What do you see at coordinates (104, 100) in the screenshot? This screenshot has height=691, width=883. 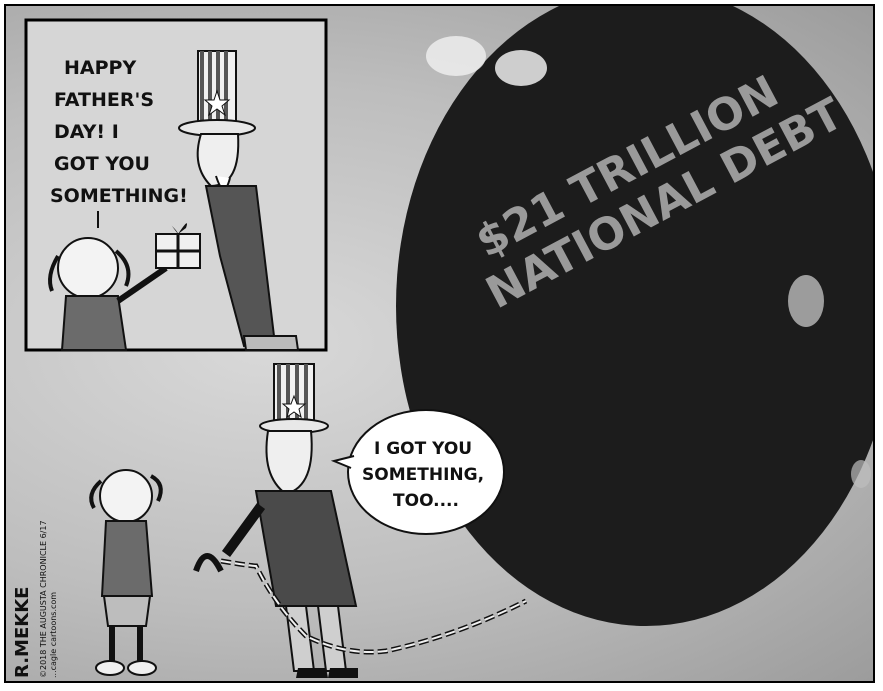 I see `inset-speech-line-2: FATHER'S` at bounding box center [104, 100].